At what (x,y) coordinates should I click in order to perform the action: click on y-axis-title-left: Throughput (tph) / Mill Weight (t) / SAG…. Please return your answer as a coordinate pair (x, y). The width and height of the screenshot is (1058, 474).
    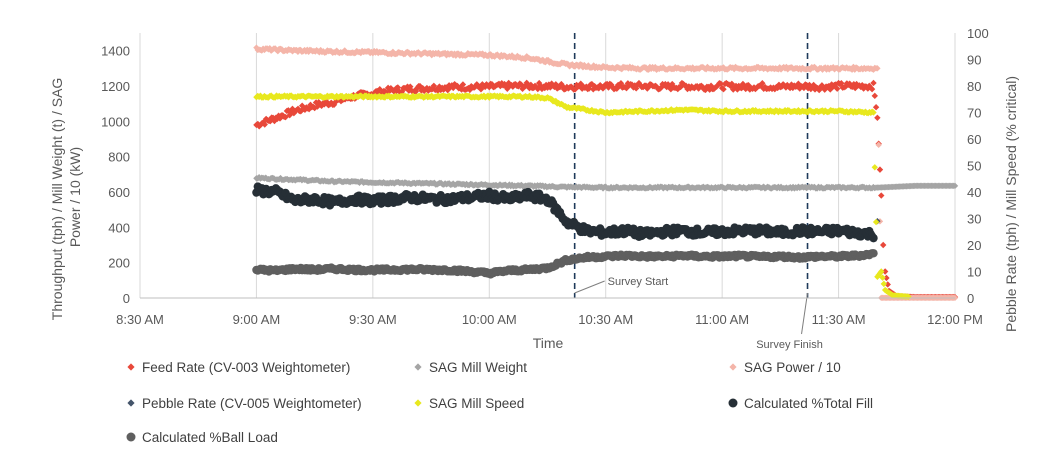
    Looking at the image, I should click on (66, 197).